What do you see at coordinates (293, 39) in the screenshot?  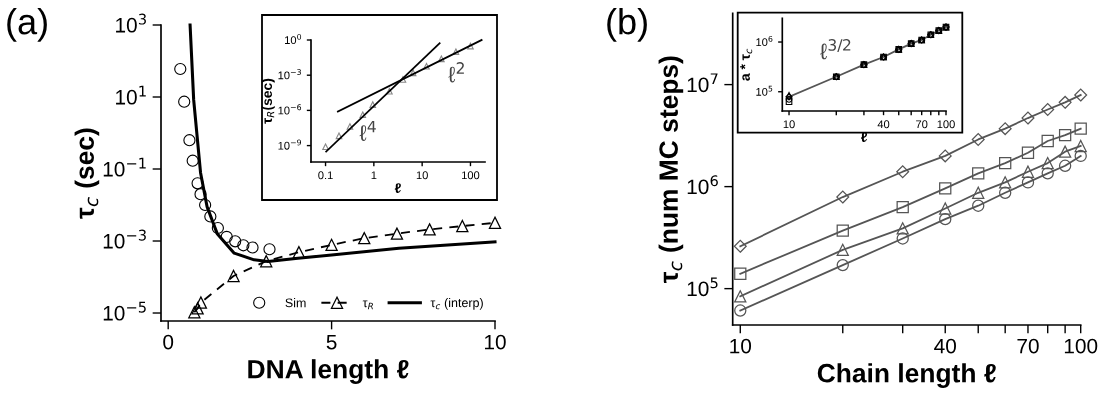 I see `y-tick-label: 10$^{0}$` at bounding box center [293, 39].